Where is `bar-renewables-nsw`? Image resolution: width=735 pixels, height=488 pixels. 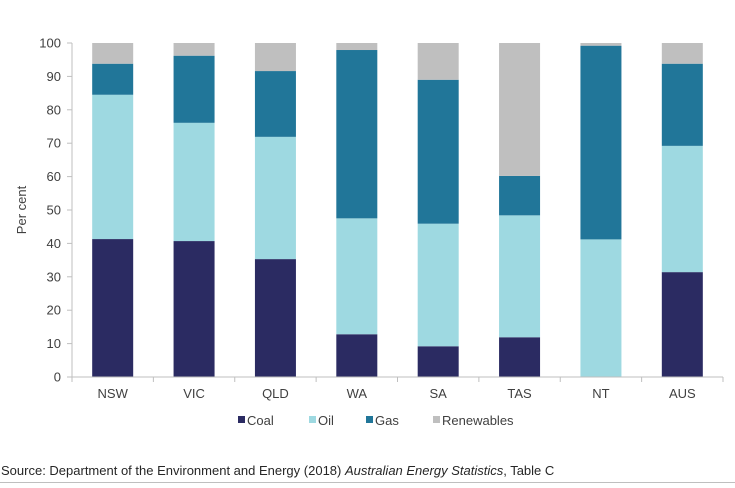
bar-renewables-nsw is located at coordinates (113, 53).